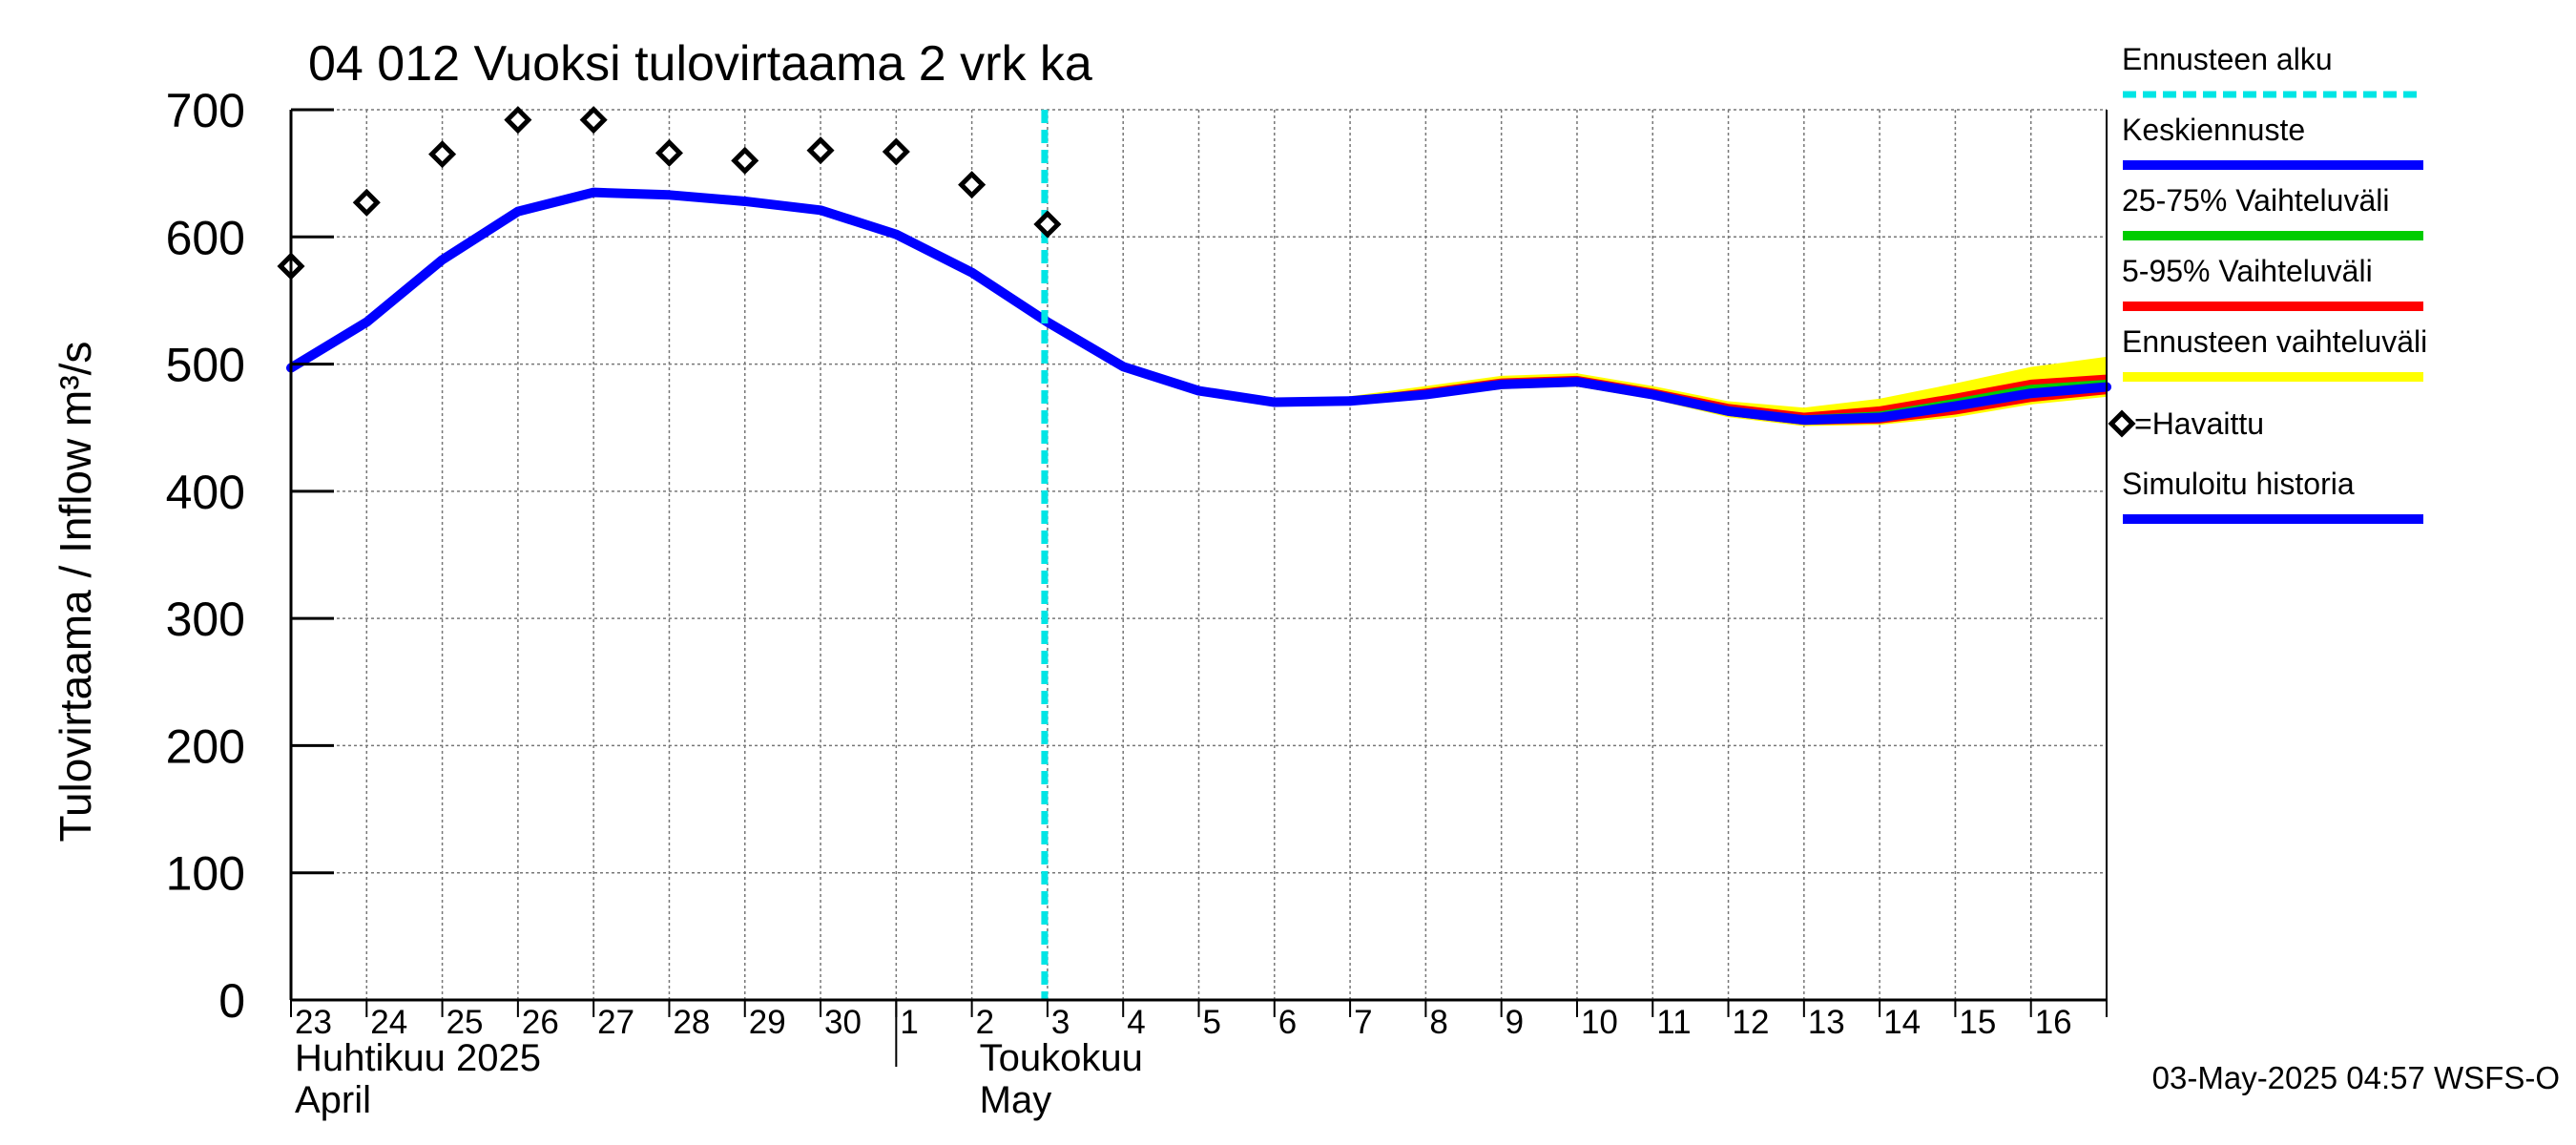  What do you see at coordinates (691, 1022) in the screenshot?
I see `x-tick-label: 28` at bounding box center [691, 1022].